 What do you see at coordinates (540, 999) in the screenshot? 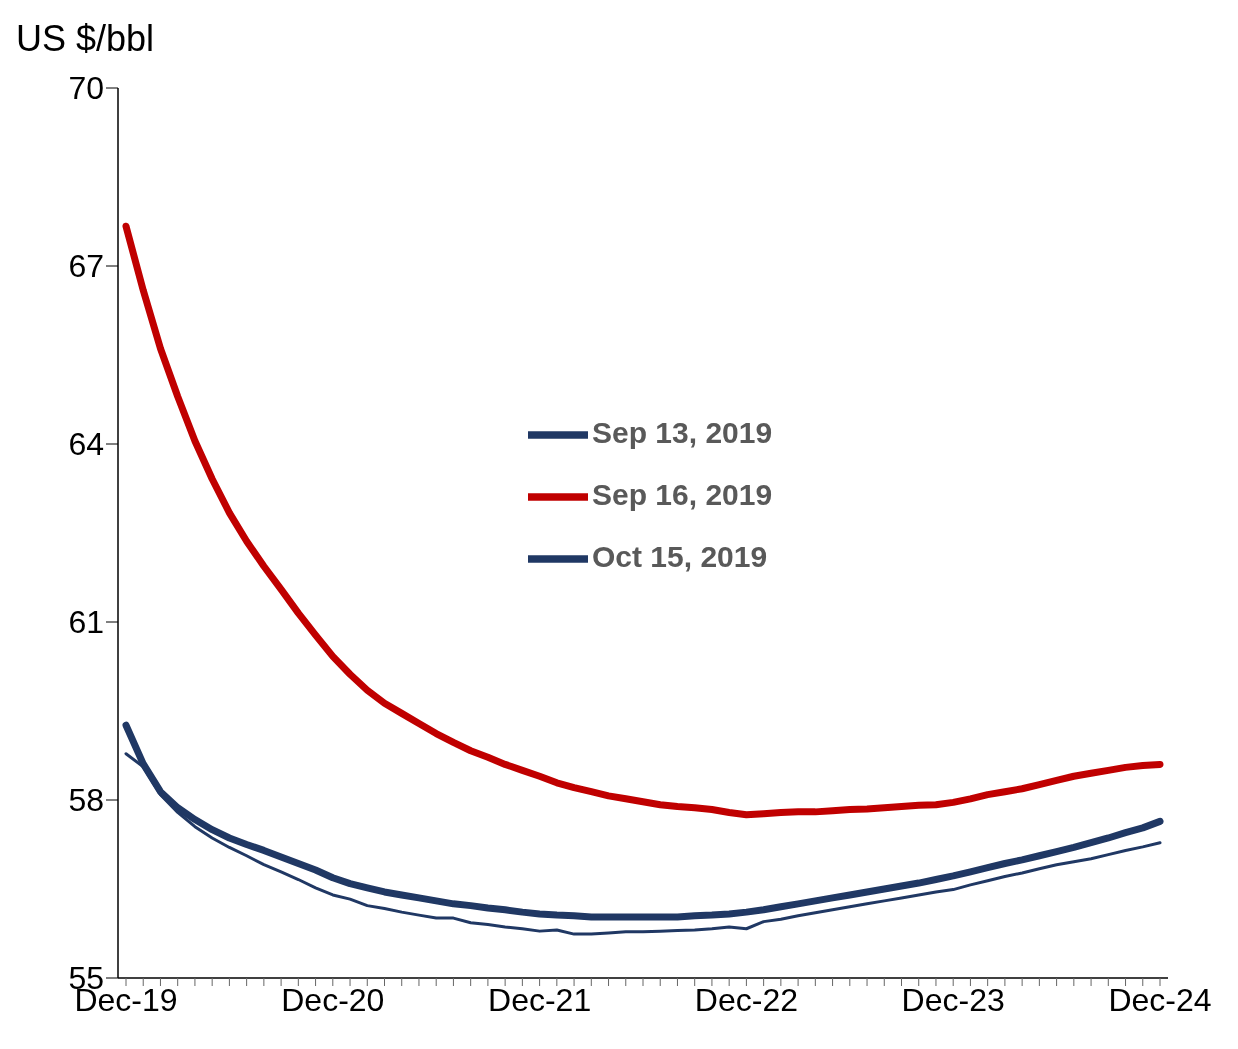
I see `x-tick-label: Dec-21` at bounding box center [540, 999].